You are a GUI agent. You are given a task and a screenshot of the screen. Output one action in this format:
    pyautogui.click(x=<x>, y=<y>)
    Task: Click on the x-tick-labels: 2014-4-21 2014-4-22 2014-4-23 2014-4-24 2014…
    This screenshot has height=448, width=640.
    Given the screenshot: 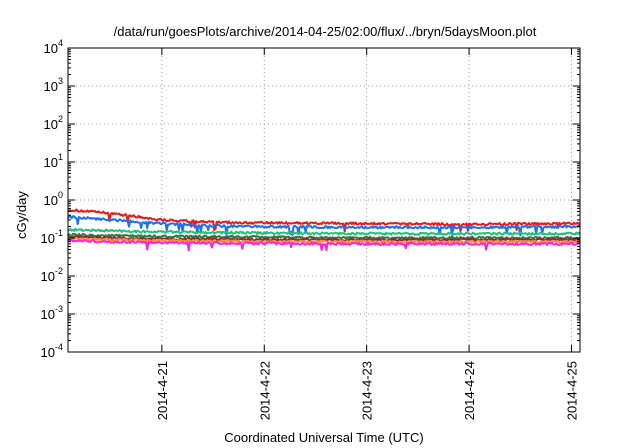 What is the action you would take?
    pyautogui.click(x=367, y=390)
    